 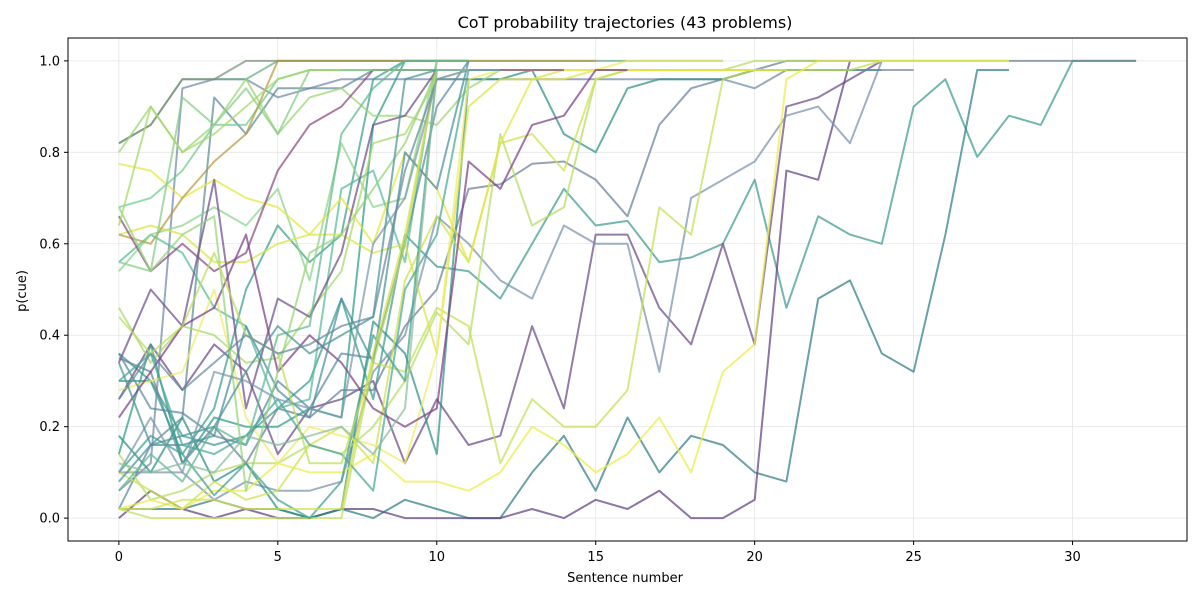 What do you see at coordinates (53, 290) in the screenshot?
I see `y-axis-ticks: 0.0 0.2 0.4 0.6 0.8 1.0` at bounding box center [53, 290].